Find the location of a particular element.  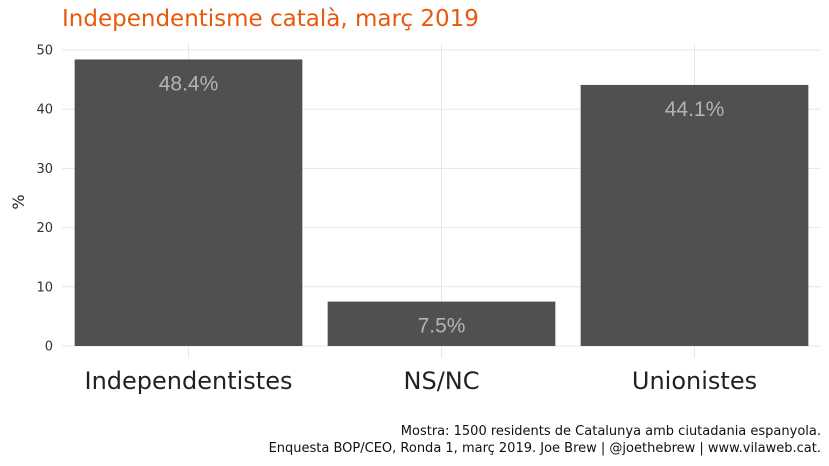

x-tick-label-1: NS/NC is located at coordinates (442, 381).